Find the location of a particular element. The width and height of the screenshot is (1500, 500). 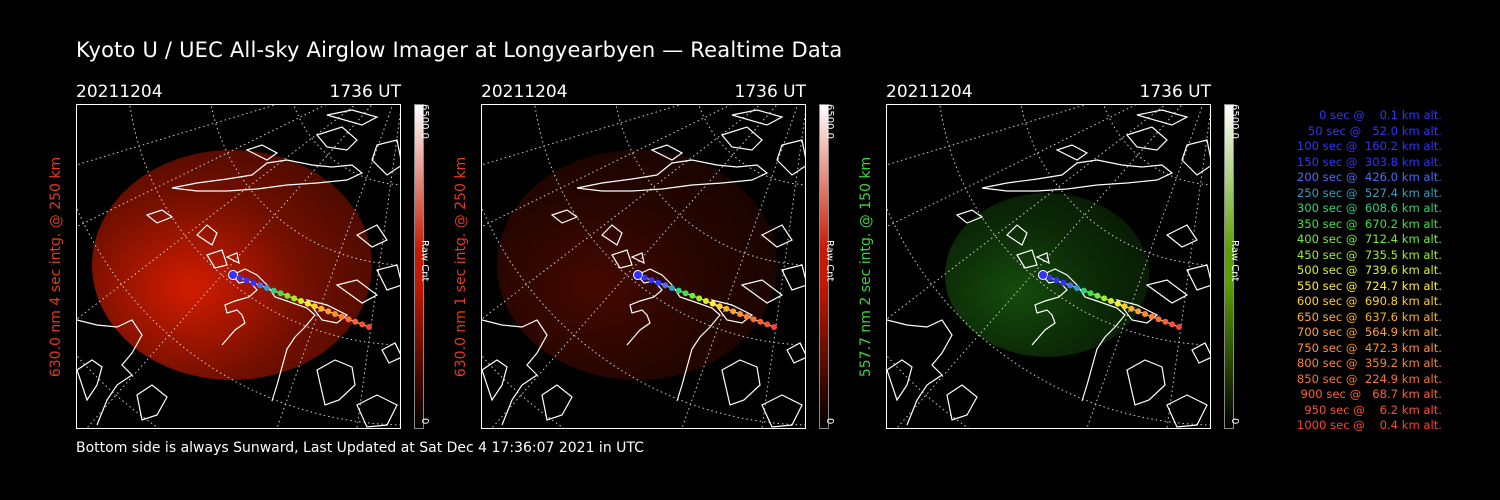

legend-entry: 250 sec @ 527.4 km alt. is located at coordinates (1367, 192).